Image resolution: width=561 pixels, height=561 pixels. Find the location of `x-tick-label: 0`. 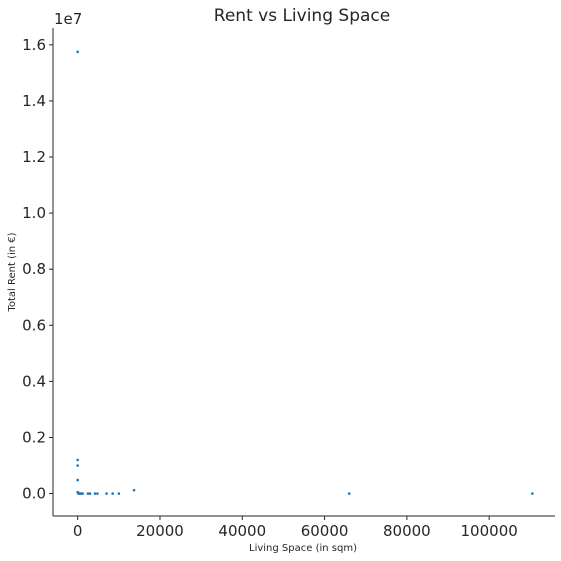

x-tick-label: 0 is located at coordinates (78, 531).